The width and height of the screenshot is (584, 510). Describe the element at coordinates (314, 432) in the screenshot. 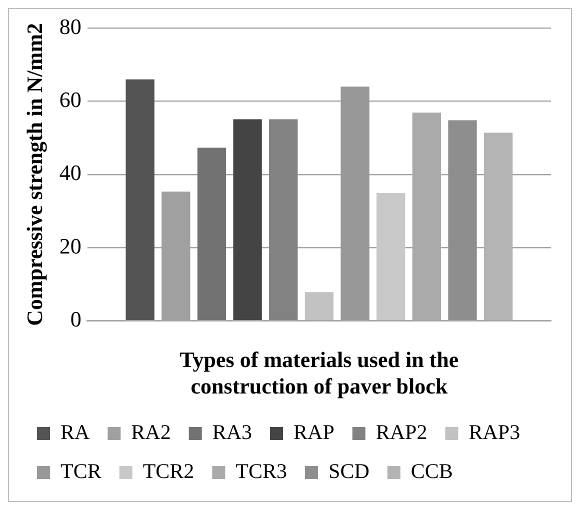

I see `legend-label: RAP` at that location.